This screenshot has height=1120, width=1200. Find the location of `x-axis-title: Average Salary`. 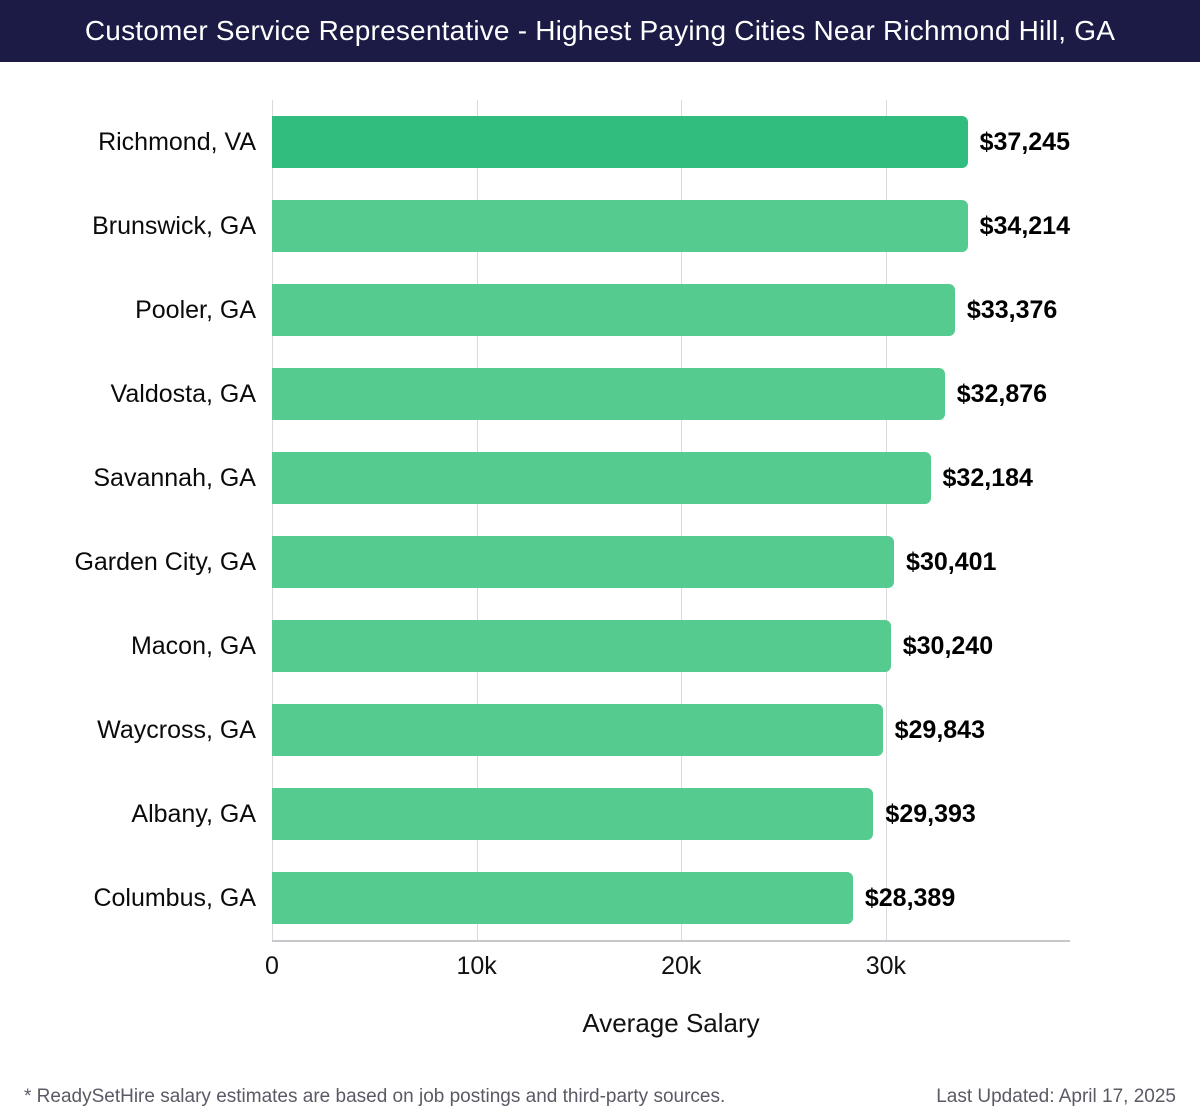

x-axis-title: Average Salary is located at coordinates (671, 1023).